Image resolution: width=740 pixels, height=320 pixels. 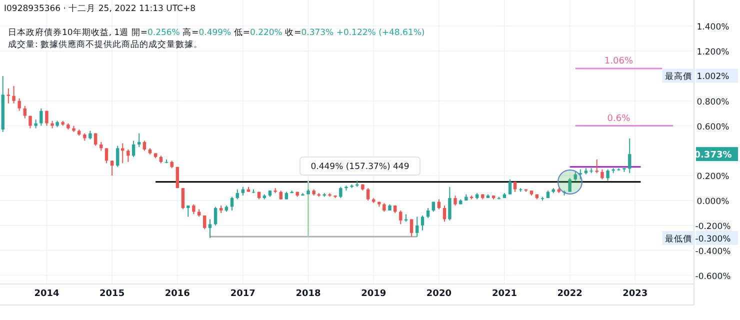 What do you see at coordinates (713, 239) in the screenshot?
I see `y-tick-label: -0.300%` at bounding box center [713, 239].